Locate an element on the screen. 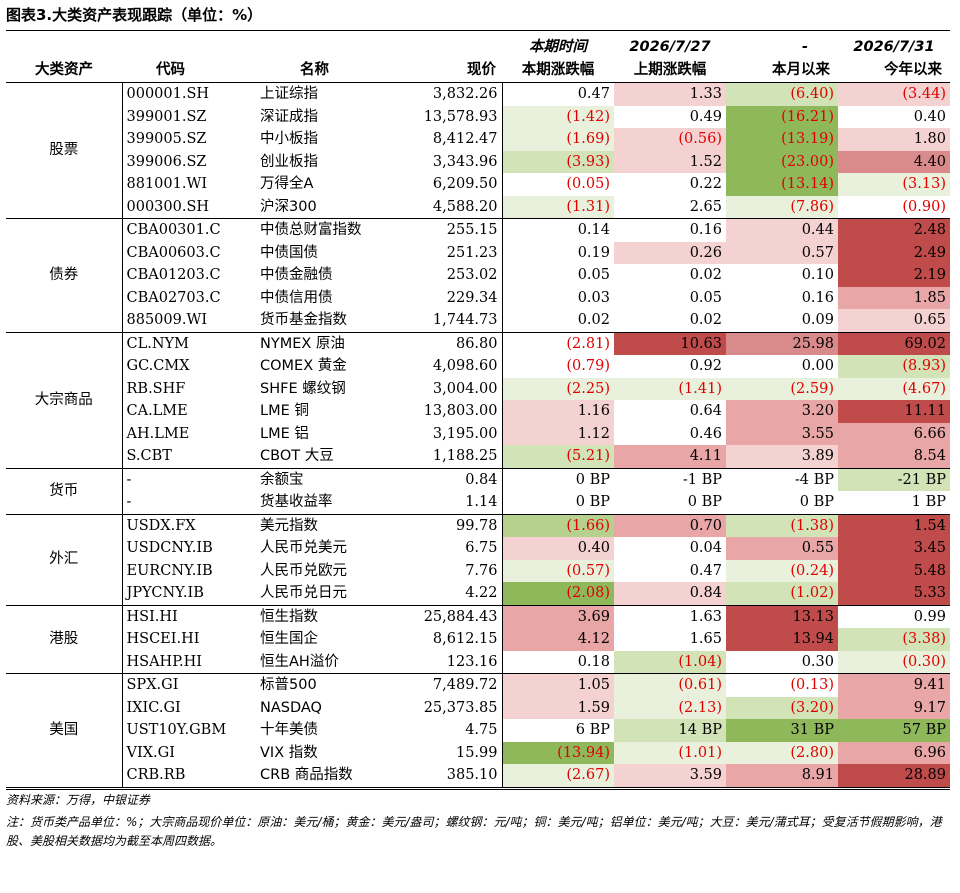 The image size is (960, 893). period-change-cell: (0.79) is located at coordinates (558, 366).